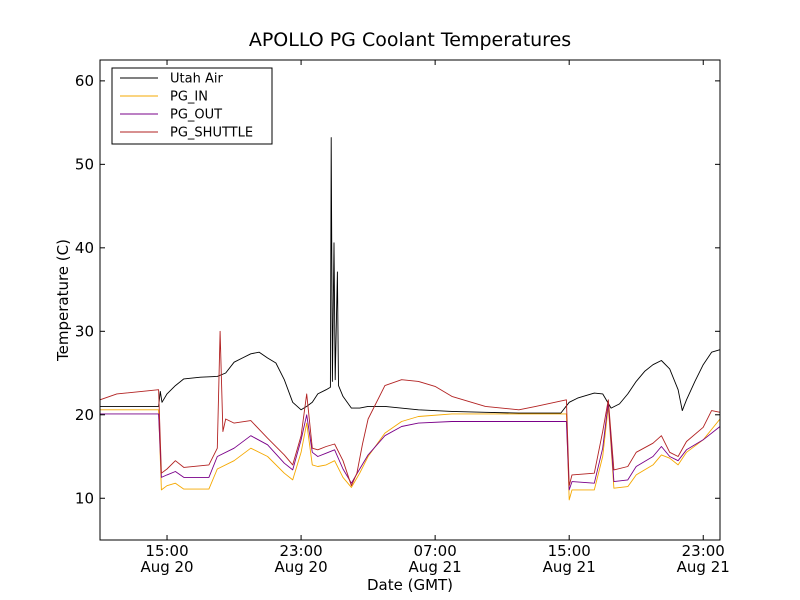  I want to click on legend-box, so click(192, 106).